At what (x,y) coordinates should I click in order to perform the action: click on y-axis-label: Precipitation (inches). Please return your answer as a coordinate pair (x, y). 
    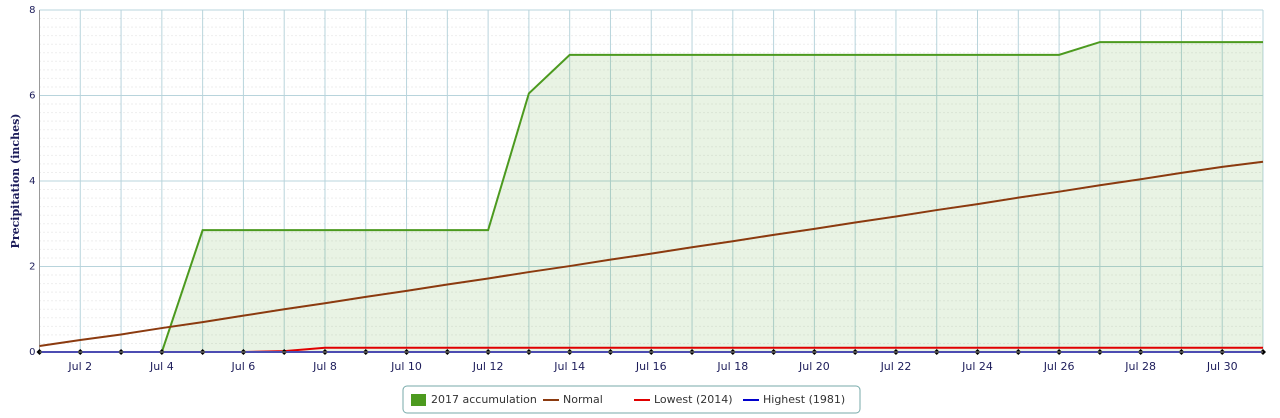
    Looking at the image, I should click on (15, 181).